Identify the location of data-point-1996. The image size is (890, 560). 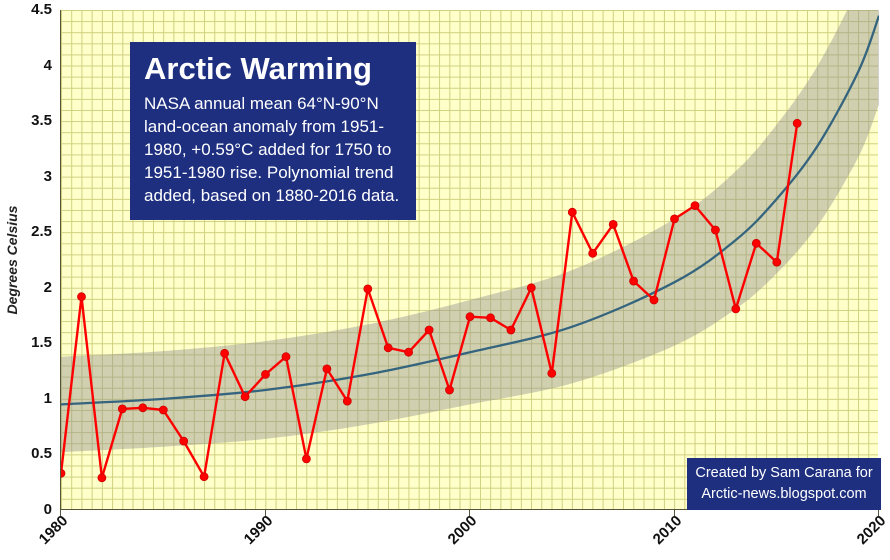
(388, 348).